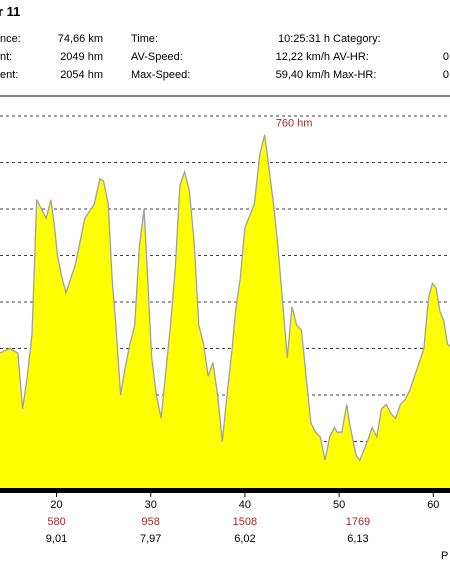  What do you see at coordinates (151, 505) in the screenshot?
I see `x-tick-label: 30` at bounding box center [151, 505].